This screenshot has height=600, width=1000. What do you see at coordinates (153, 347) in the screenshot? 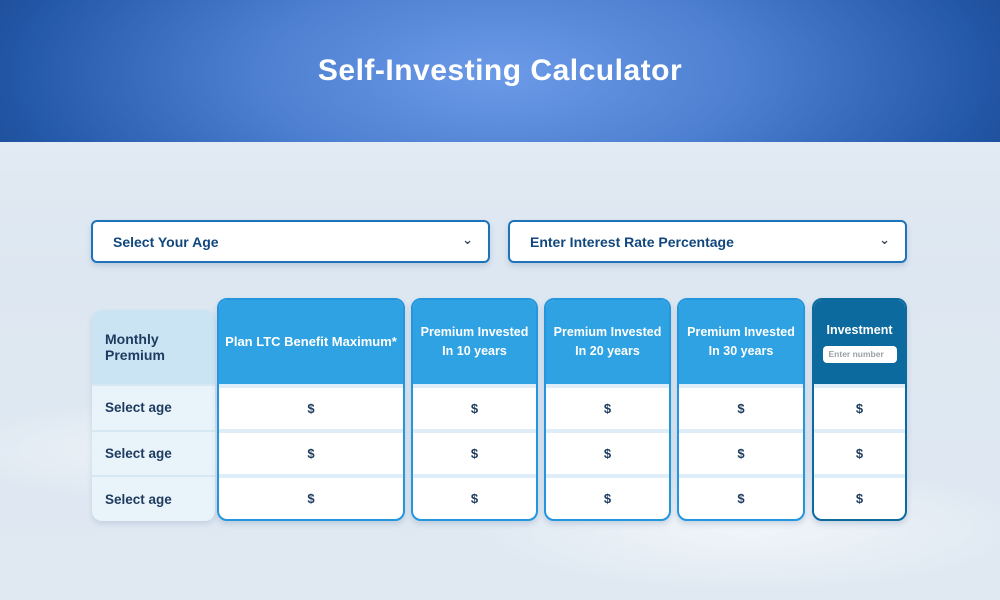
I see `monthly-premium-header: Monthly Premium` at bounding box center [153, 347].